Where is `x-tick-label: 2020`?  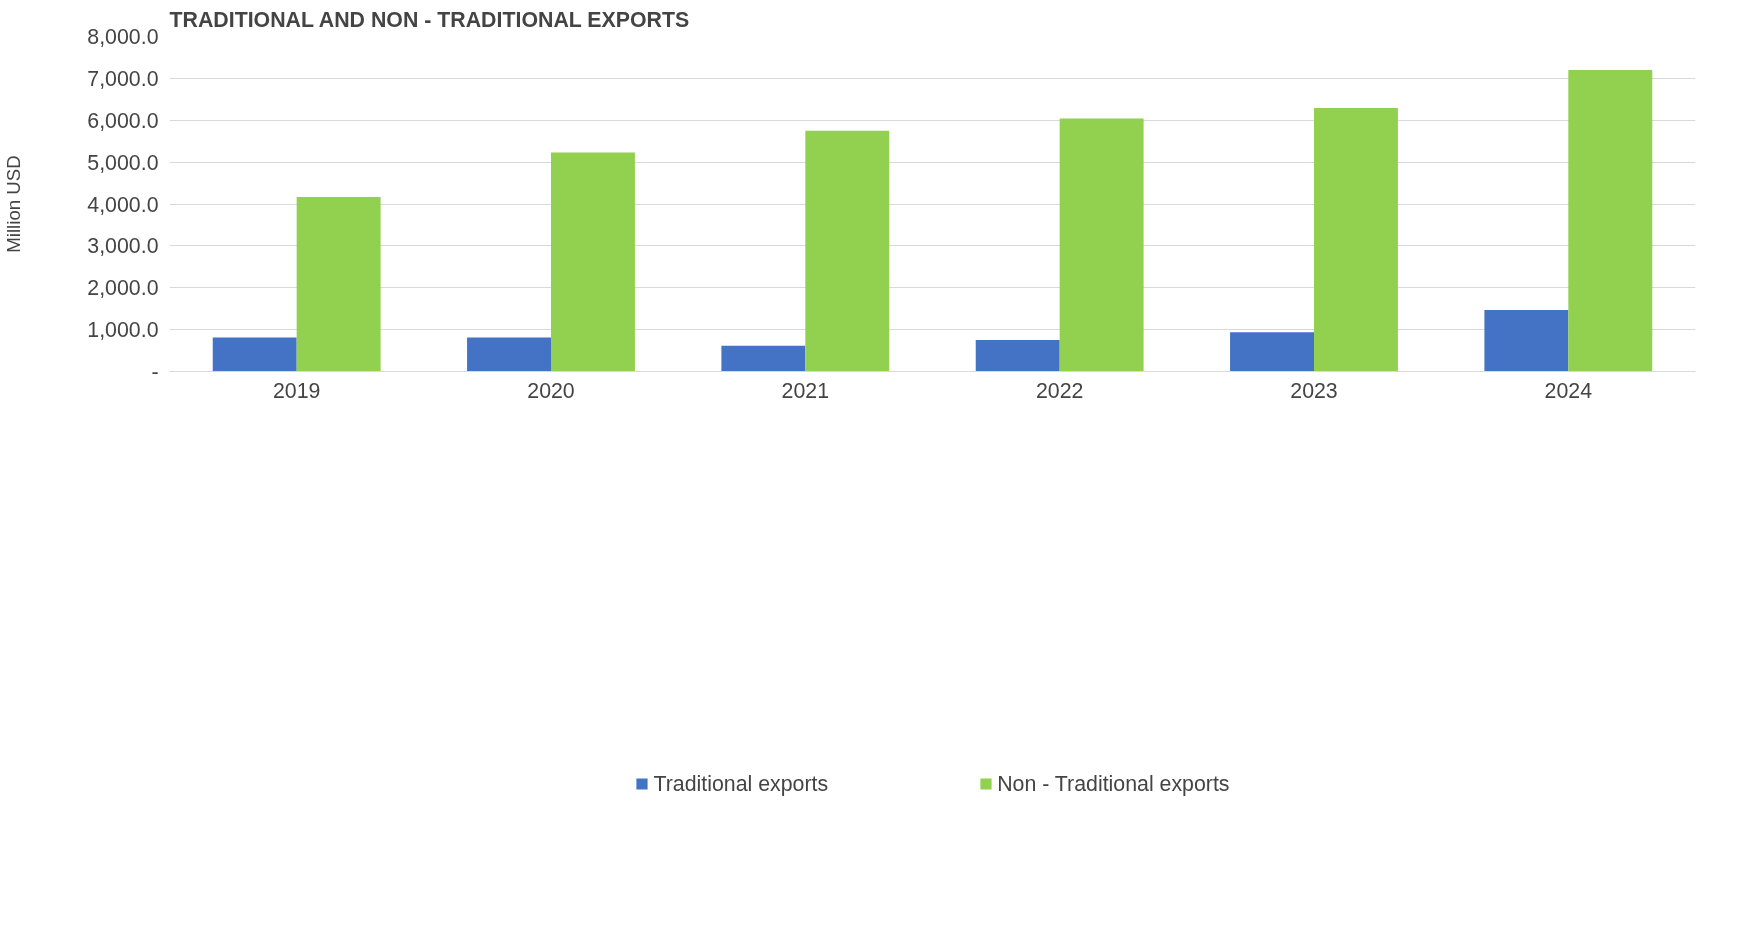 x-tick-label: 2020 is located at coordinates (551, 390).